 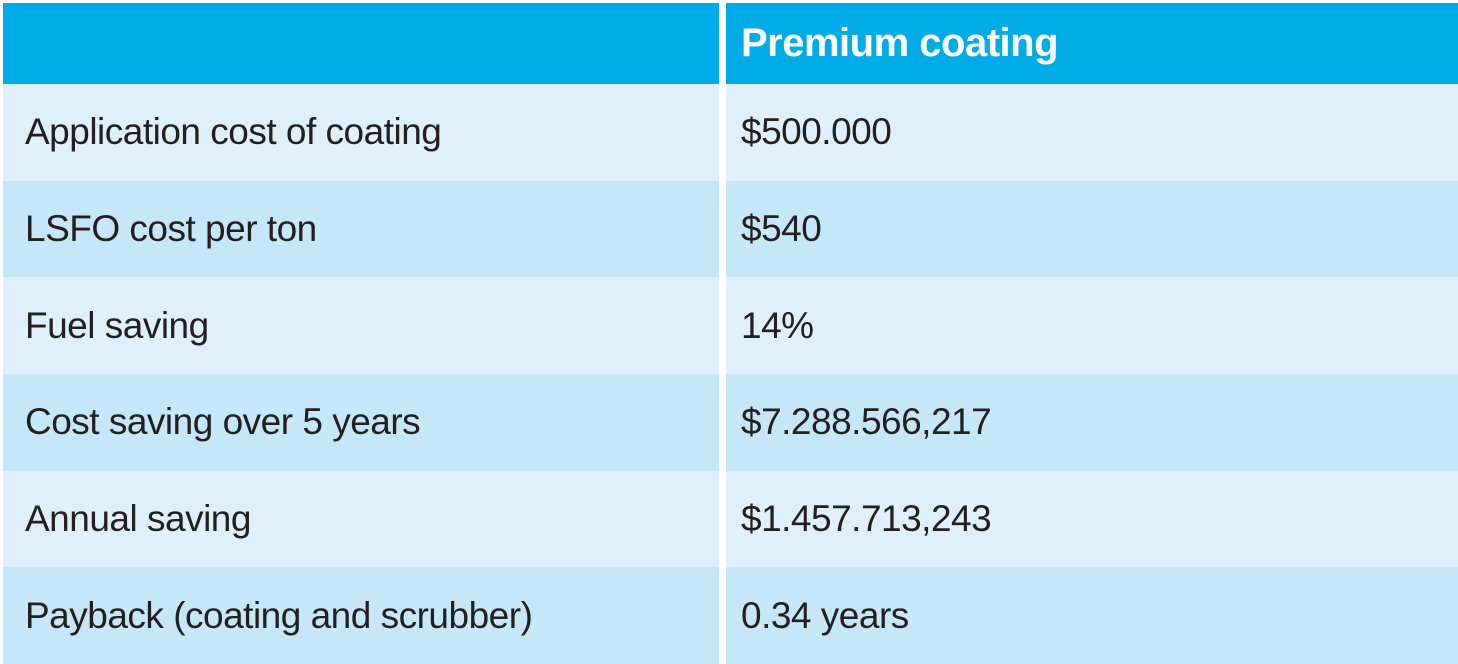 I want to click on row-label-fuel-saving: Fuel saving, so click(x=361, y=325).